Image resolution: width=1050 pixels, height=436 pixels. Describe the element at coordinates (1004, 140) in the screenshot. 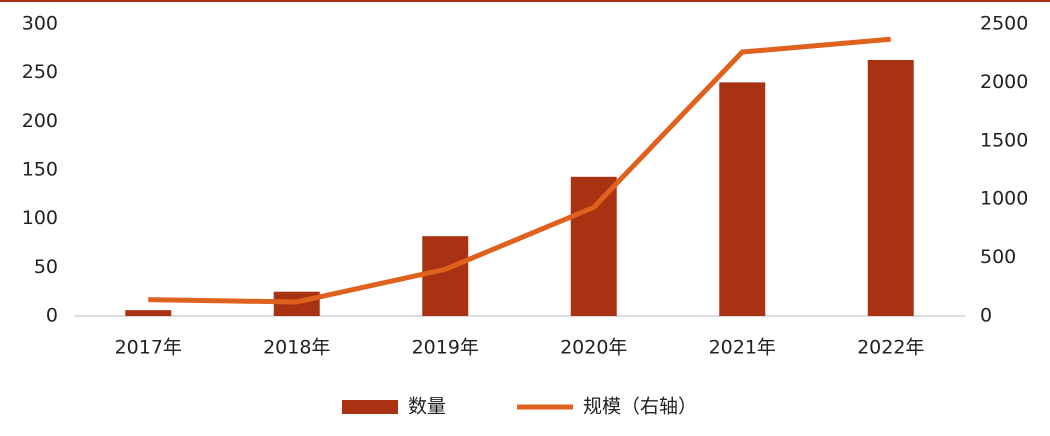

I see `y2-tick-label: 1500` at that location.